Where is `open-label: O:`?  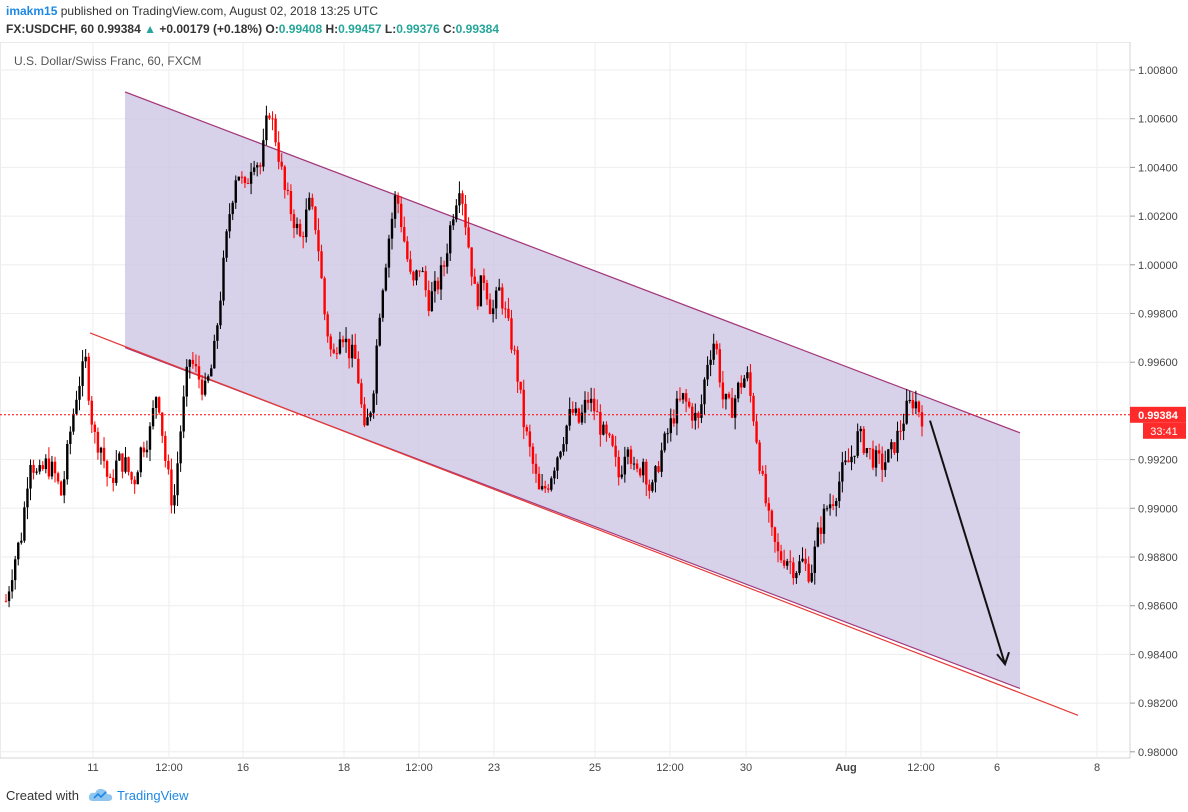 open-label: O: is located at coordinates (272, 29).